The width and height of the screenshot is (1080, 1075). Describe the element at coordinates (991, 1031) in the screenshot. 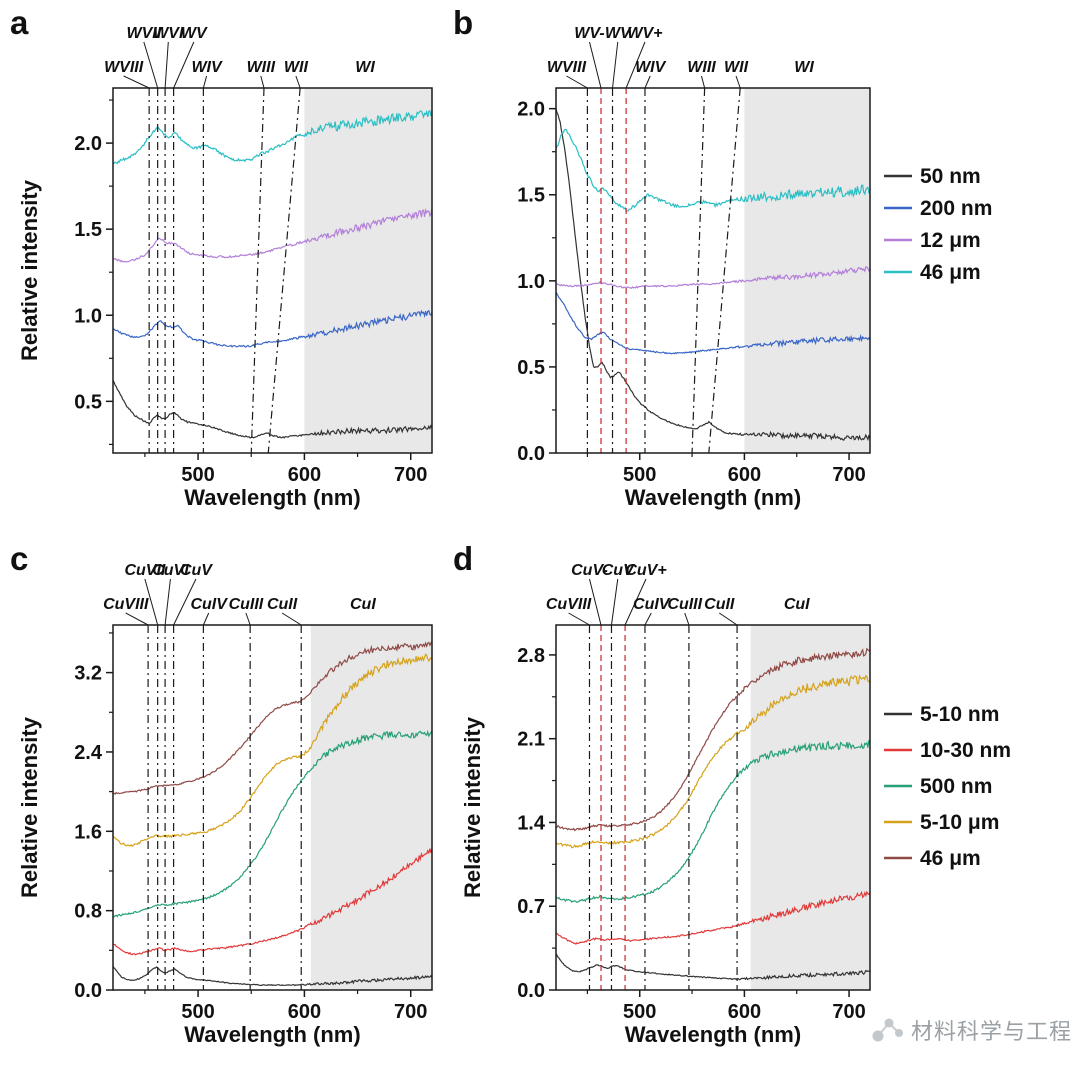

I see `watermark-text: 材料科学与工程` at that location.